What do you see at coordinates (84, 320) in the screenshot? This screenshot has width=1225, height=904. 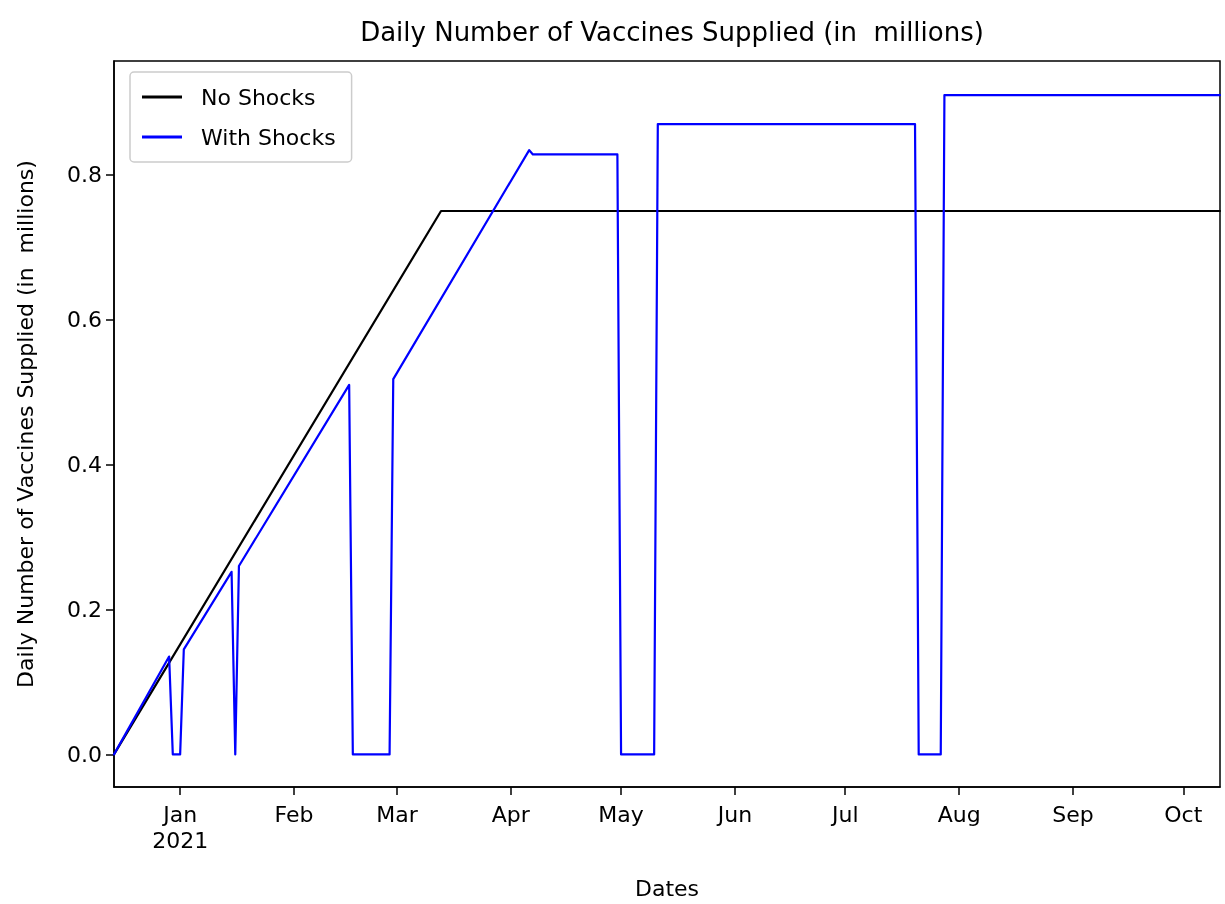 I see `y-tick-label: 0.6` at bounding box center [84, 320].